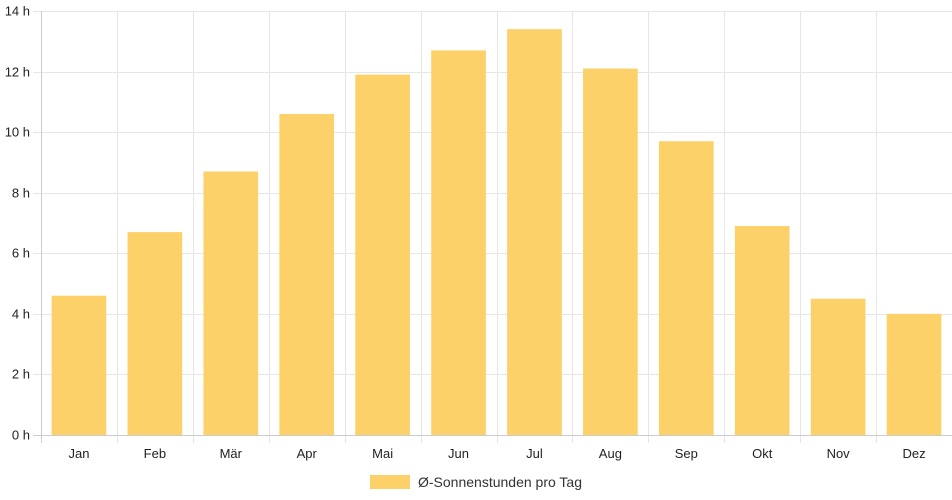 This screenshot has width=952, height=500. I want to click on x-tick-label: Apr, so click(307, 453).